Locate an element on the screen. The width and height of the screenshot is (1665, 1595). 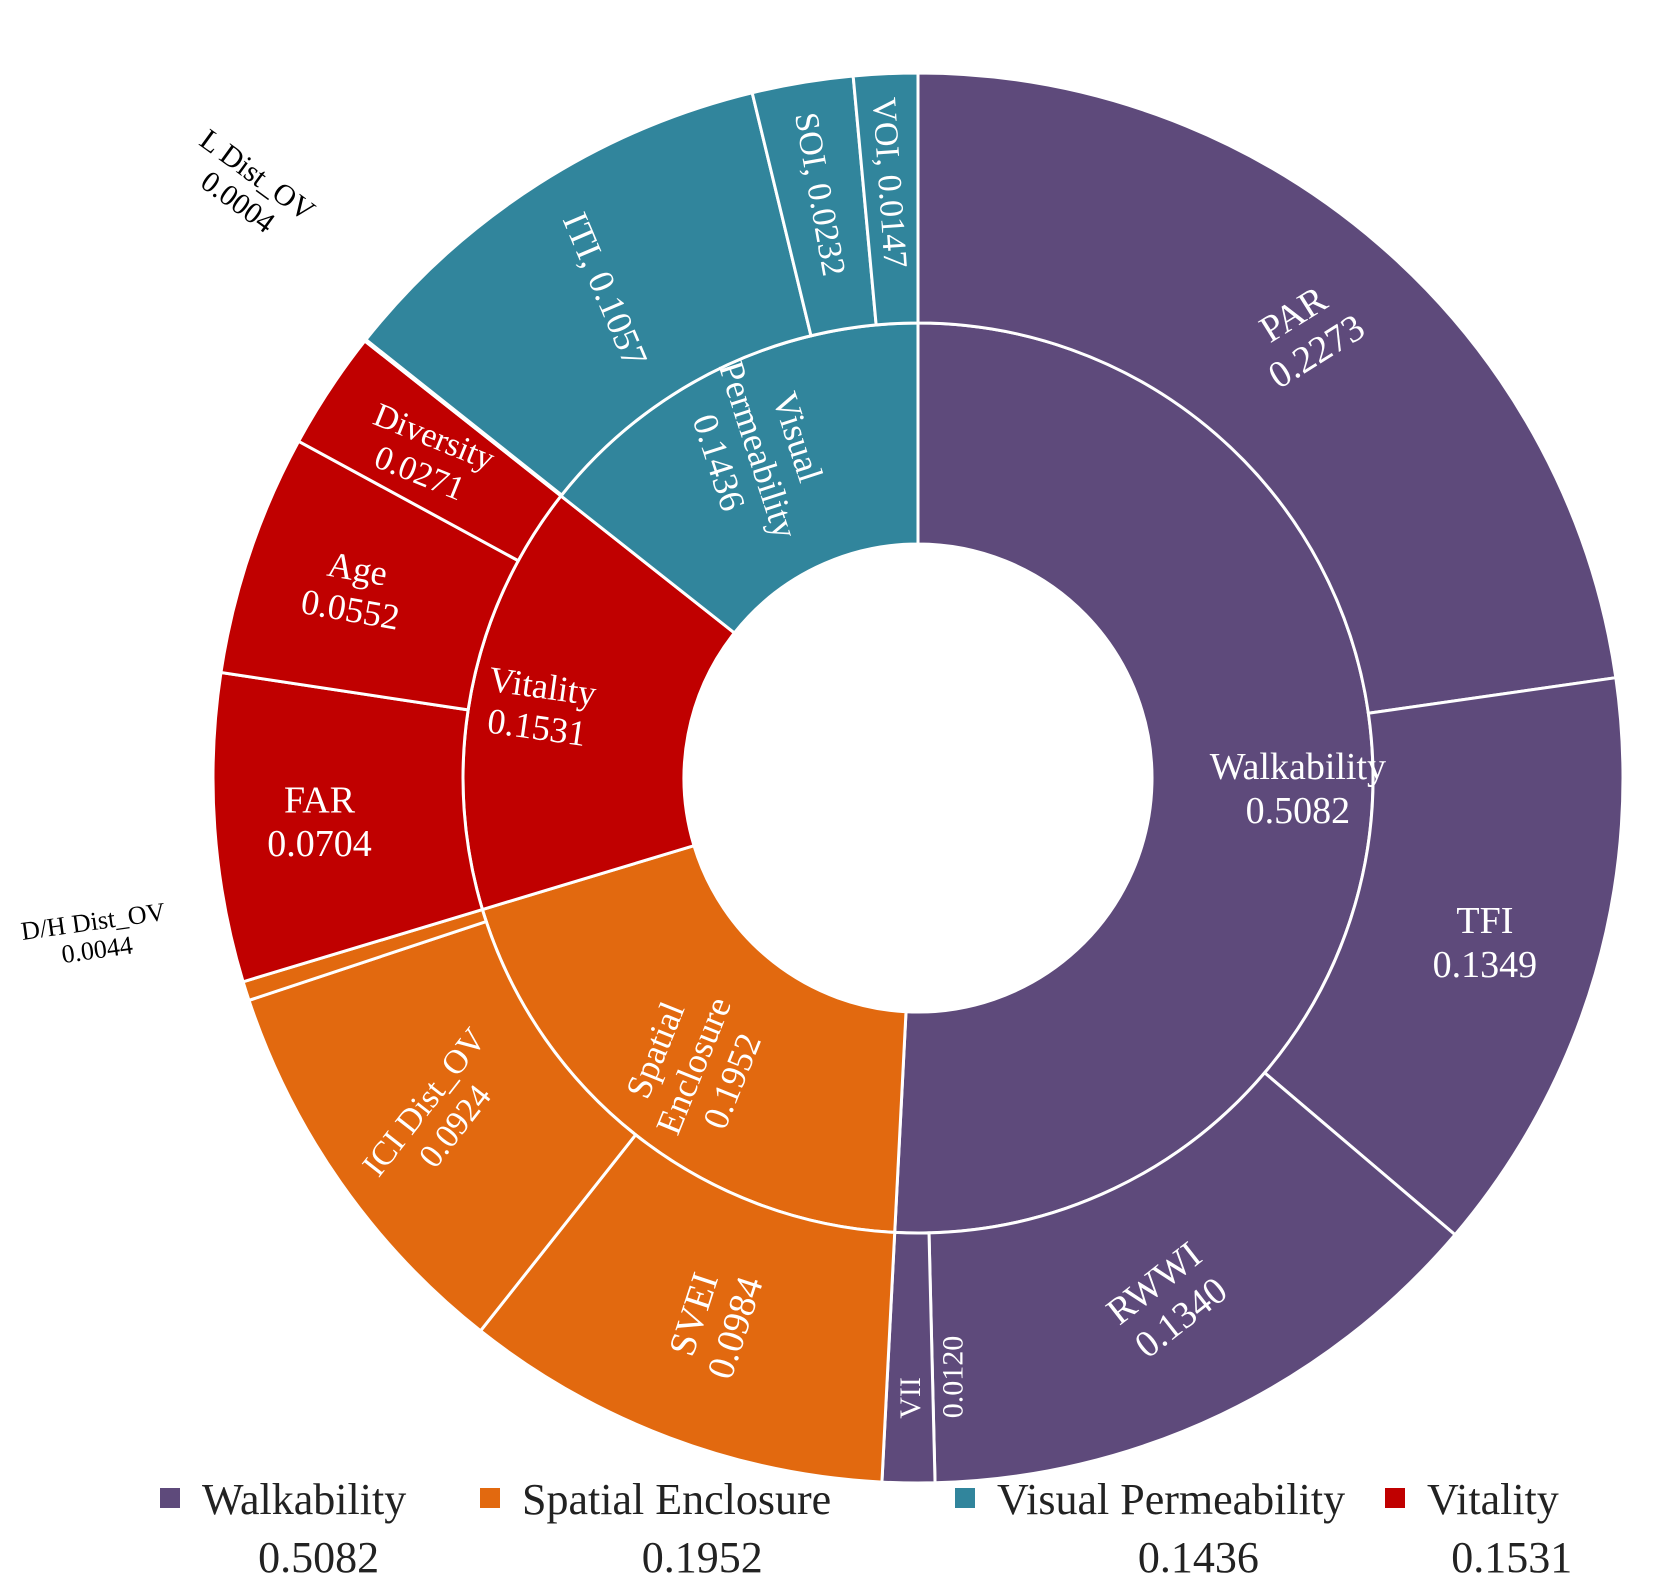
legend-item-spatial-enclosure: Spatial Enclosure 0.1952 is located at coordinates (655, 1528).